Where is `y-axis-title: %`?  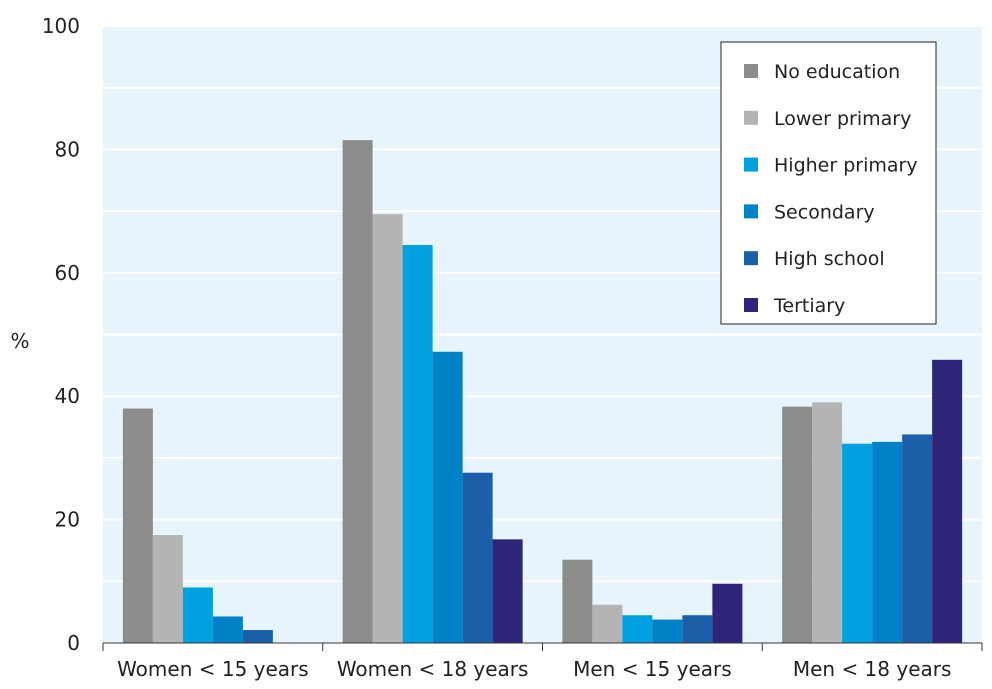
y-axis-title: % is located at coordinates (19, 341).